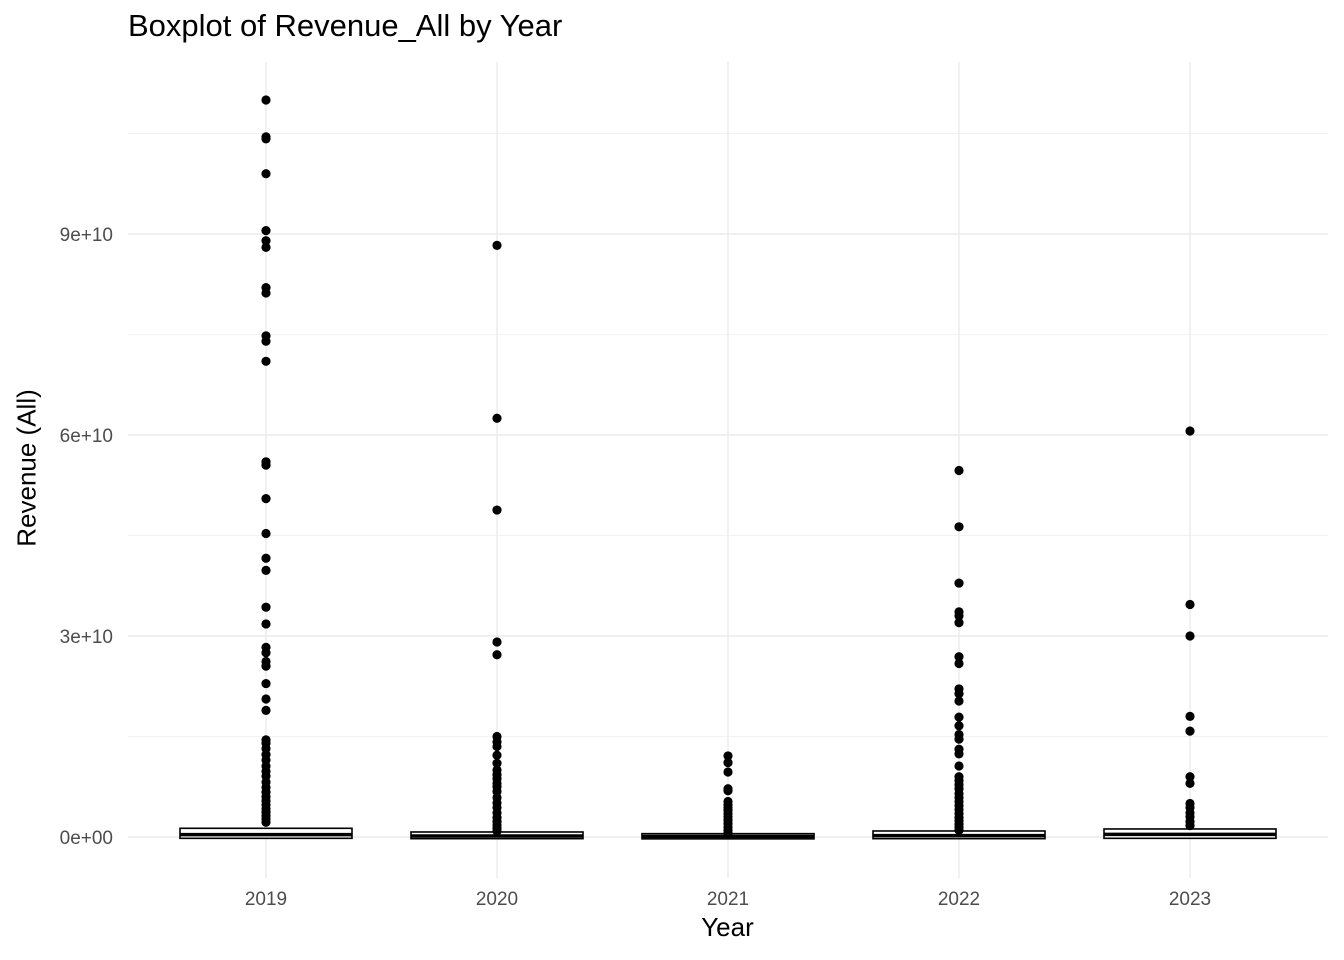  What do you see at coordinates (345, 25) in the screenshot?
I see `chart-title: Boxplot of Revenue_All by Year` at bounding box center [345, 25].